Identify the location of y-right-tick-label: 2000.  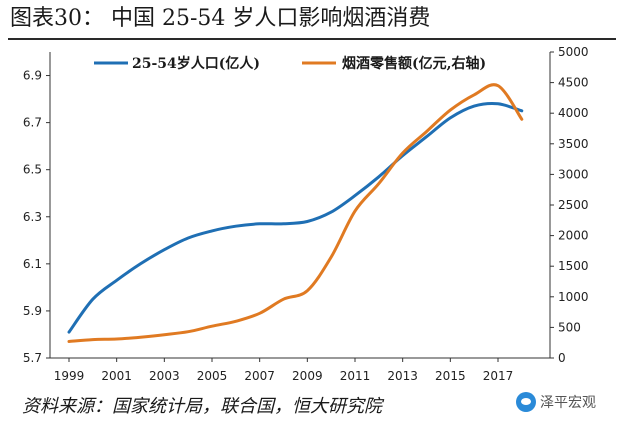
(573, 236).